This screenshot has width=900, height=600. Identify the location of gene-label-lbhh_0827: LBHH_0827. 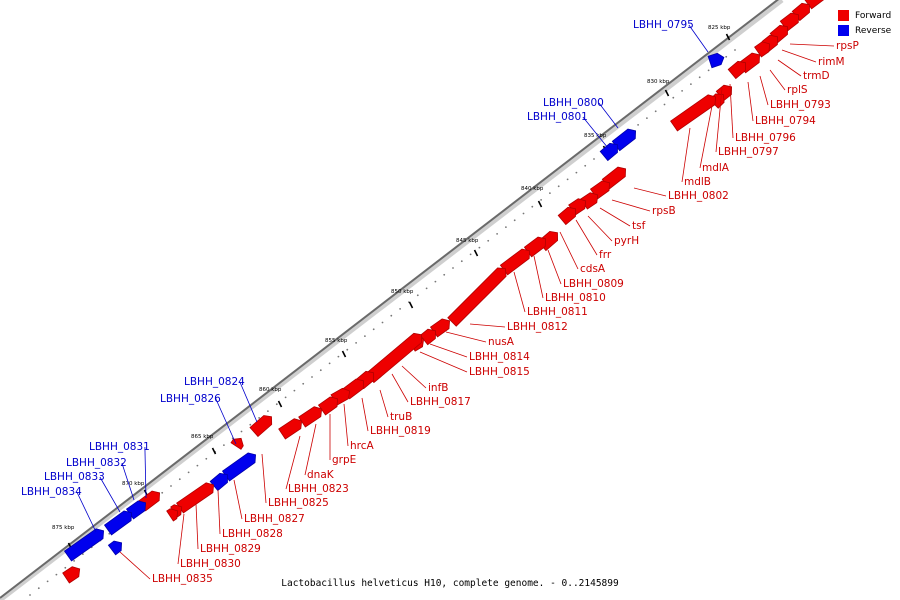
(274, 519).